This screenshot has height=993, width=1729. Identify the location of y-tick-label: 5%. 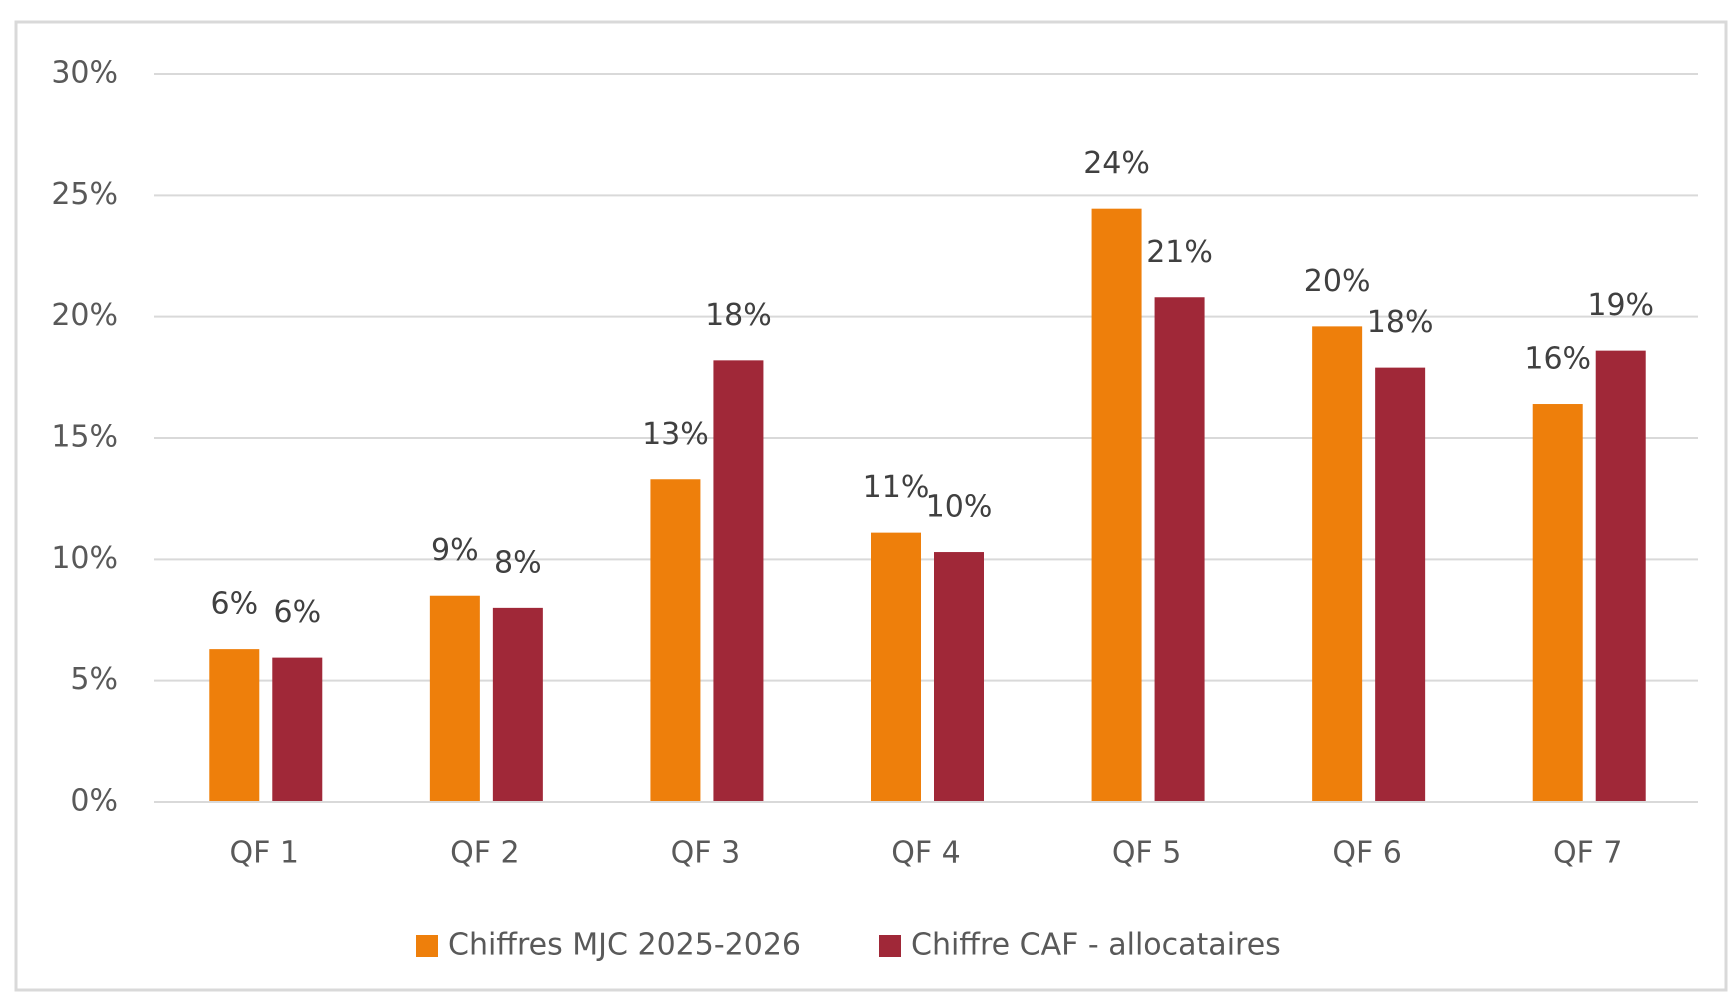
(94, 679).